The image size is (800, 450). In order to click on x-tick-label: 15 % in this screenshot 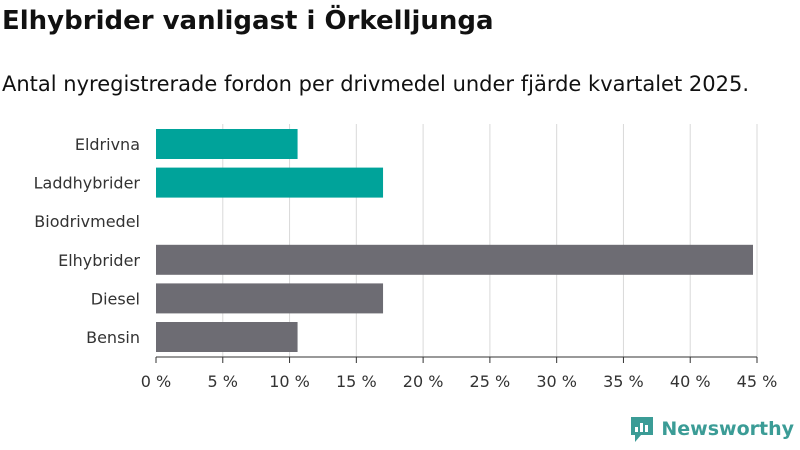, I will do `click(356, 381)`.